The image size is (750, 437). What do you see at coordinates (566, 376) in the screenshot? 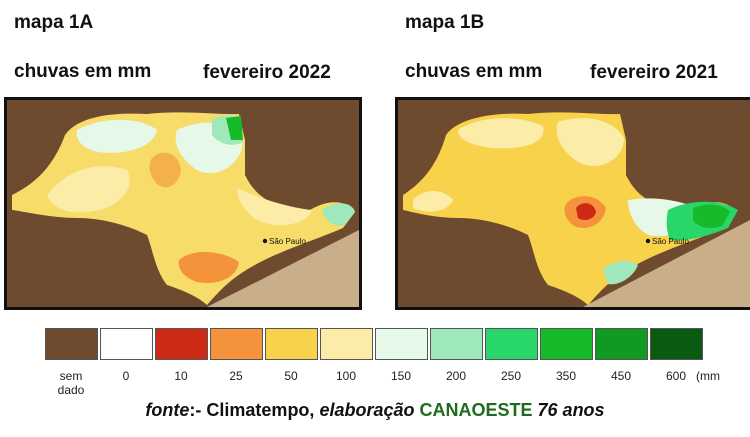
I see `legend-label: 350` at bounding box center [566, 376].